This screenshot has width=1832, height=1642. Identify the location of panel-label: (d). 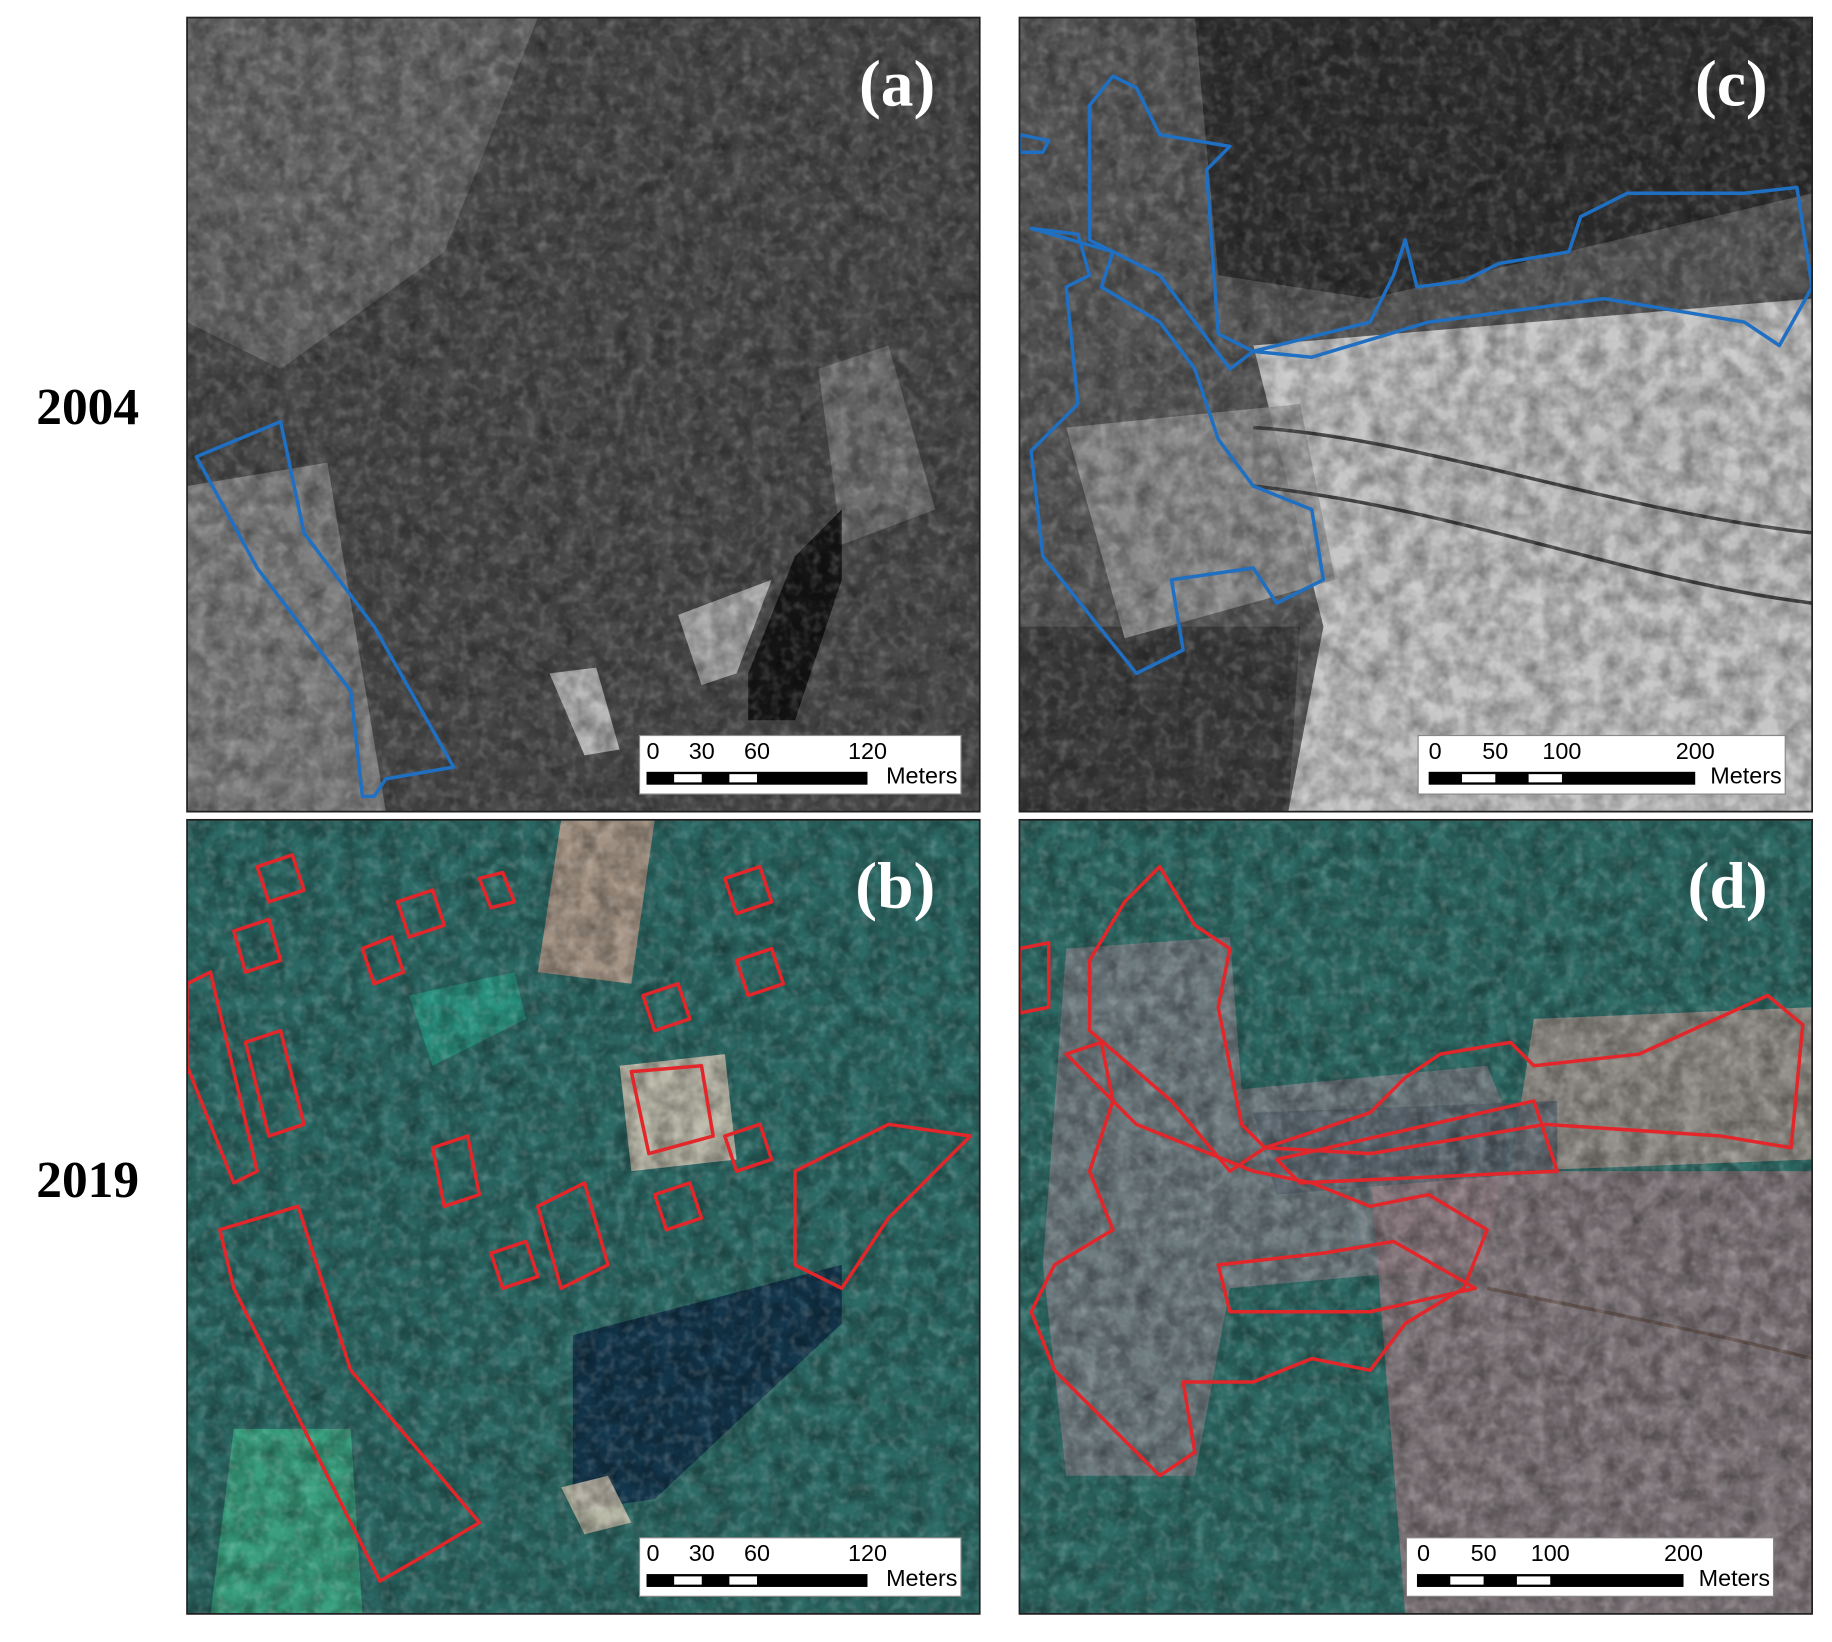
(1728, 887).